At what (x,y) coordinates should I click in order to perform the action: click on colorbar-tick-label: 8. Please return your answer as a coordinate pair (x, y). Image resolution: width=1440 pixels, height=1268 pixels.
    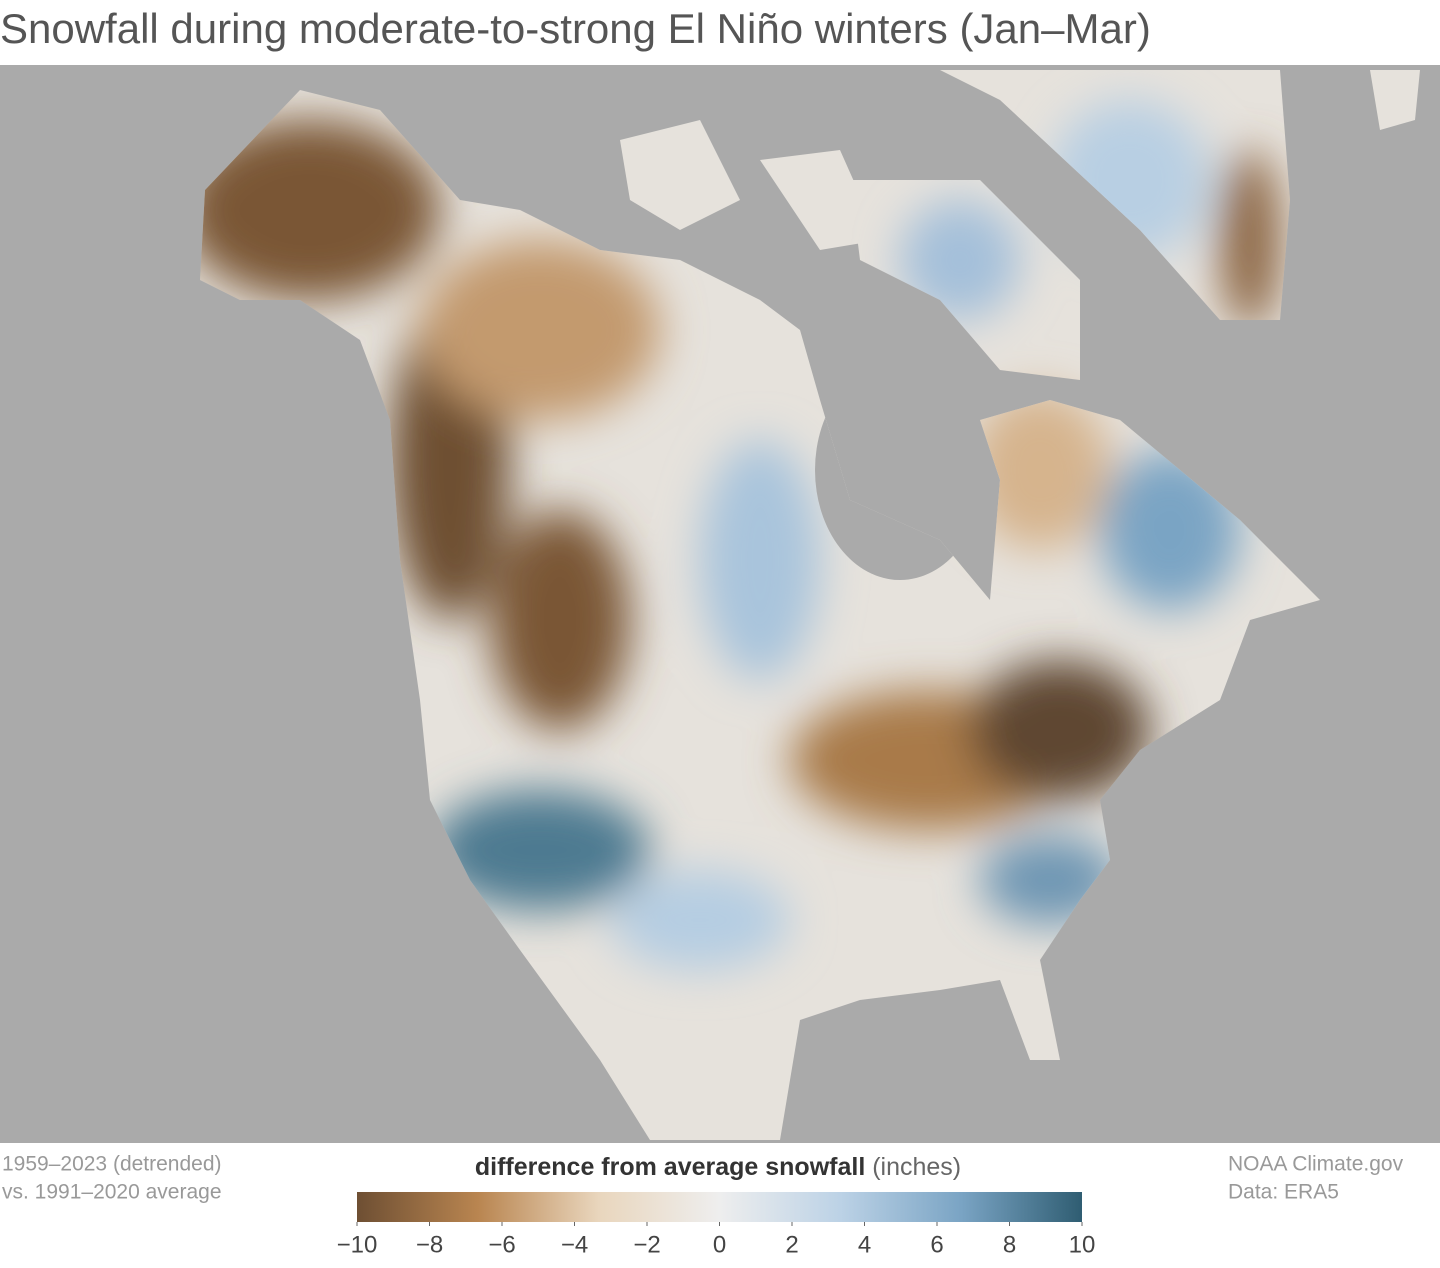
    Looking at the image, I should click on (1009, 1244).